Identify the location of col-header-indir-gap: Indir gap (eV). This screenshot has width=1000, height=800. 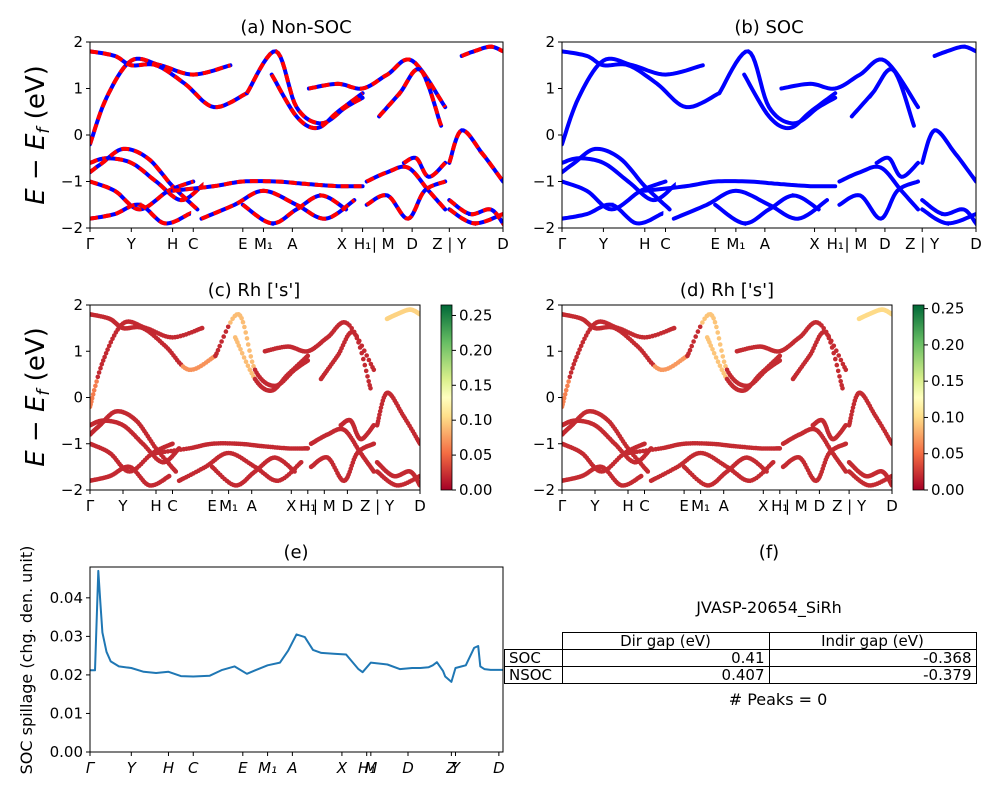
(872, 641).